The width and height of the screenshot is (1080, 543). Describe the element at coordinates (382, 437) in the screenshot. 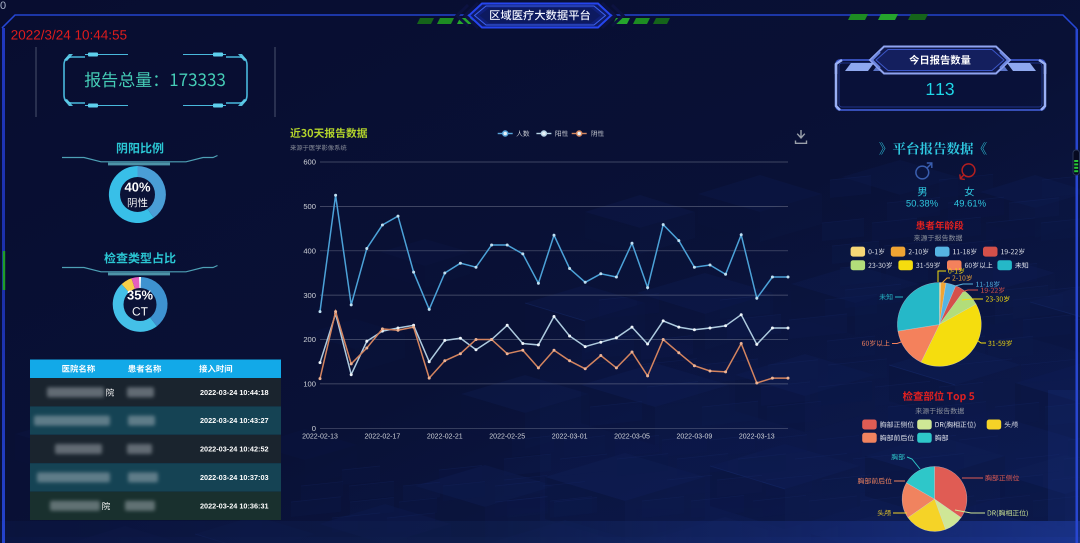

I see `svg-text: 2022-02-17` at that location.